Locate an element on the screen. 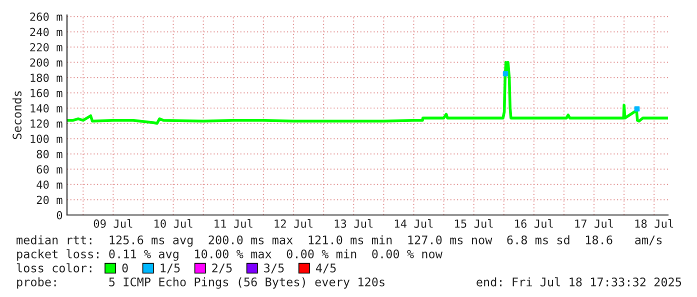 The image size is (697, 297). y-tick-label: 180 m is located at coordinates (46, 78).